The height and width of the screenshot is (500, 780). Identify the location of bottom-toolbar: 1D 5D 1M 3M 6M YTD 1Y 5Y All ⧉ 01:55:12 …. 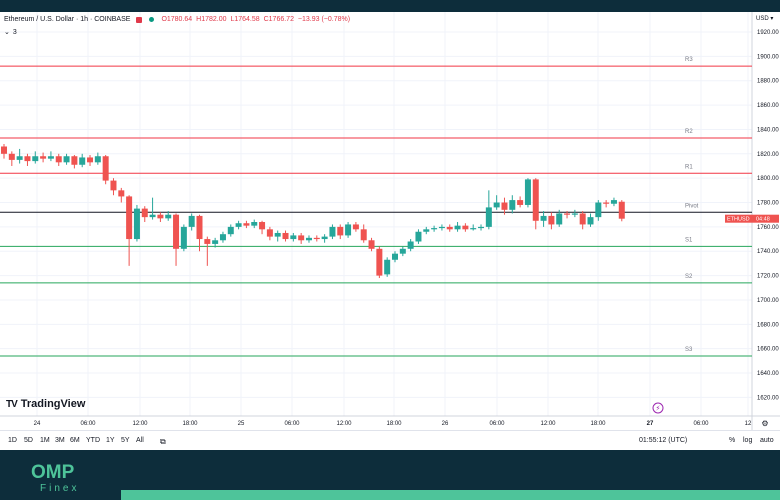
(390, 440).